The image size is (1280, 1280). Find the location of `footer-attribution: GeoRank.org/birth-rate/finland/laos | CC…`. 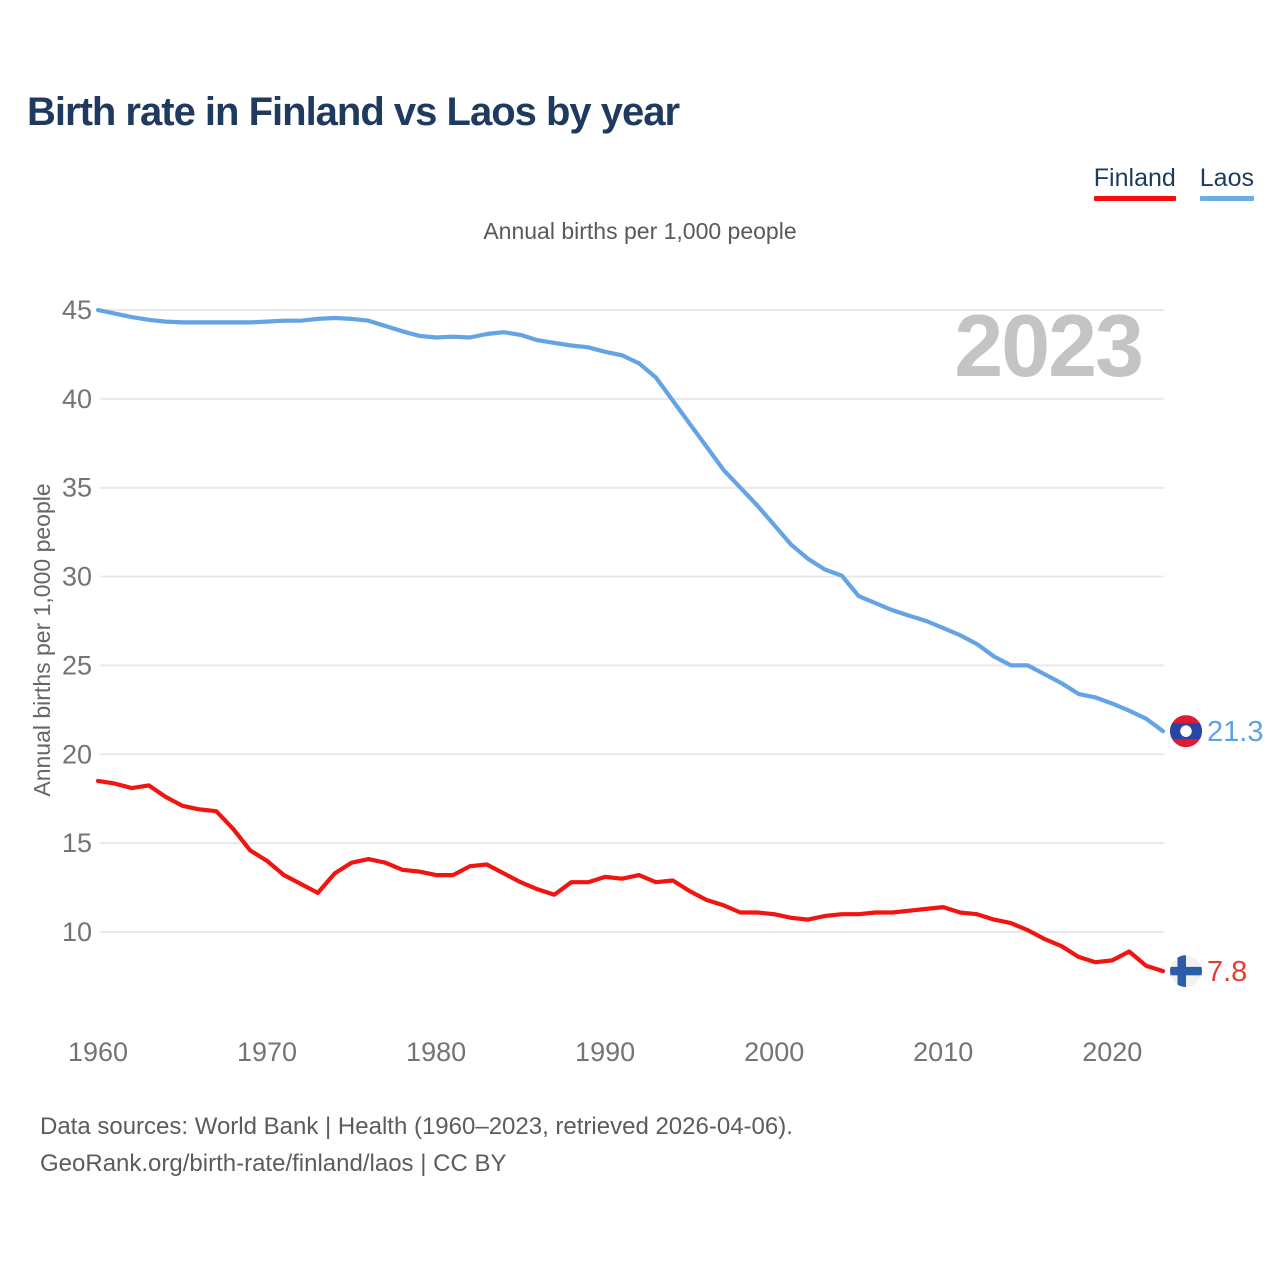

footer-attribution: GeoRank.org/birth-rate/finland/laos | CC… is located at coordinates (273, 1164).